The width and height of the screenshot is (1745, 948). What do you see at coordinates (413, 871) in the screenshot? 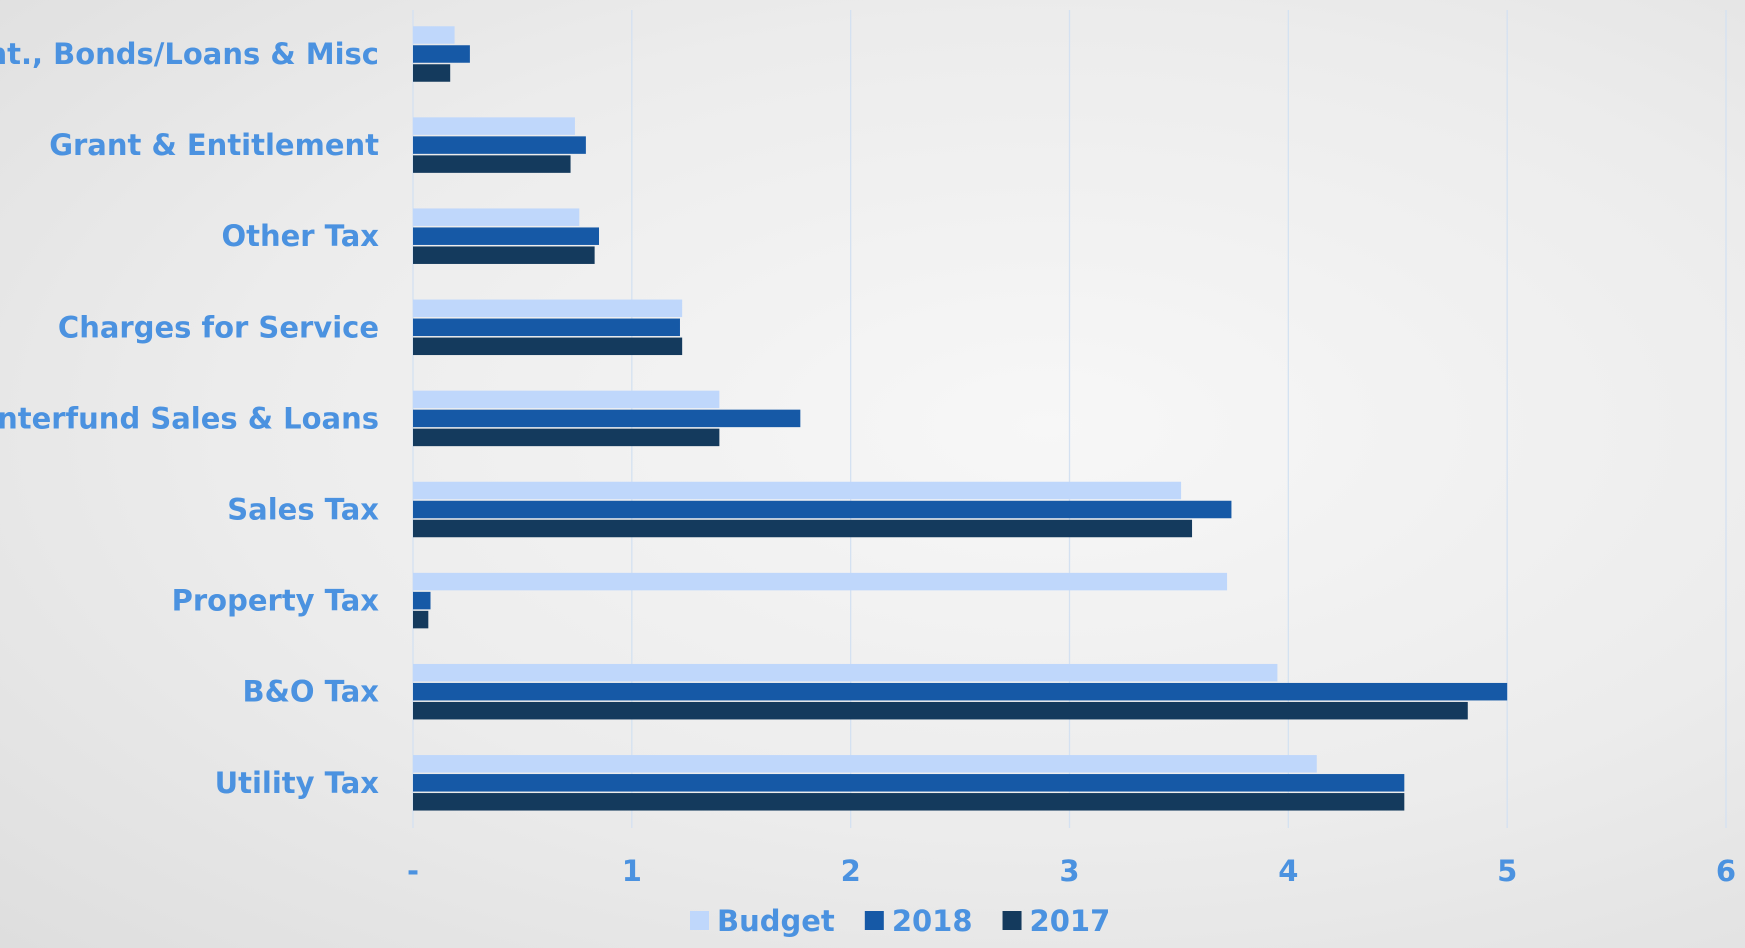
I see `x-tick-label: -` at bounding box center [413, 871].